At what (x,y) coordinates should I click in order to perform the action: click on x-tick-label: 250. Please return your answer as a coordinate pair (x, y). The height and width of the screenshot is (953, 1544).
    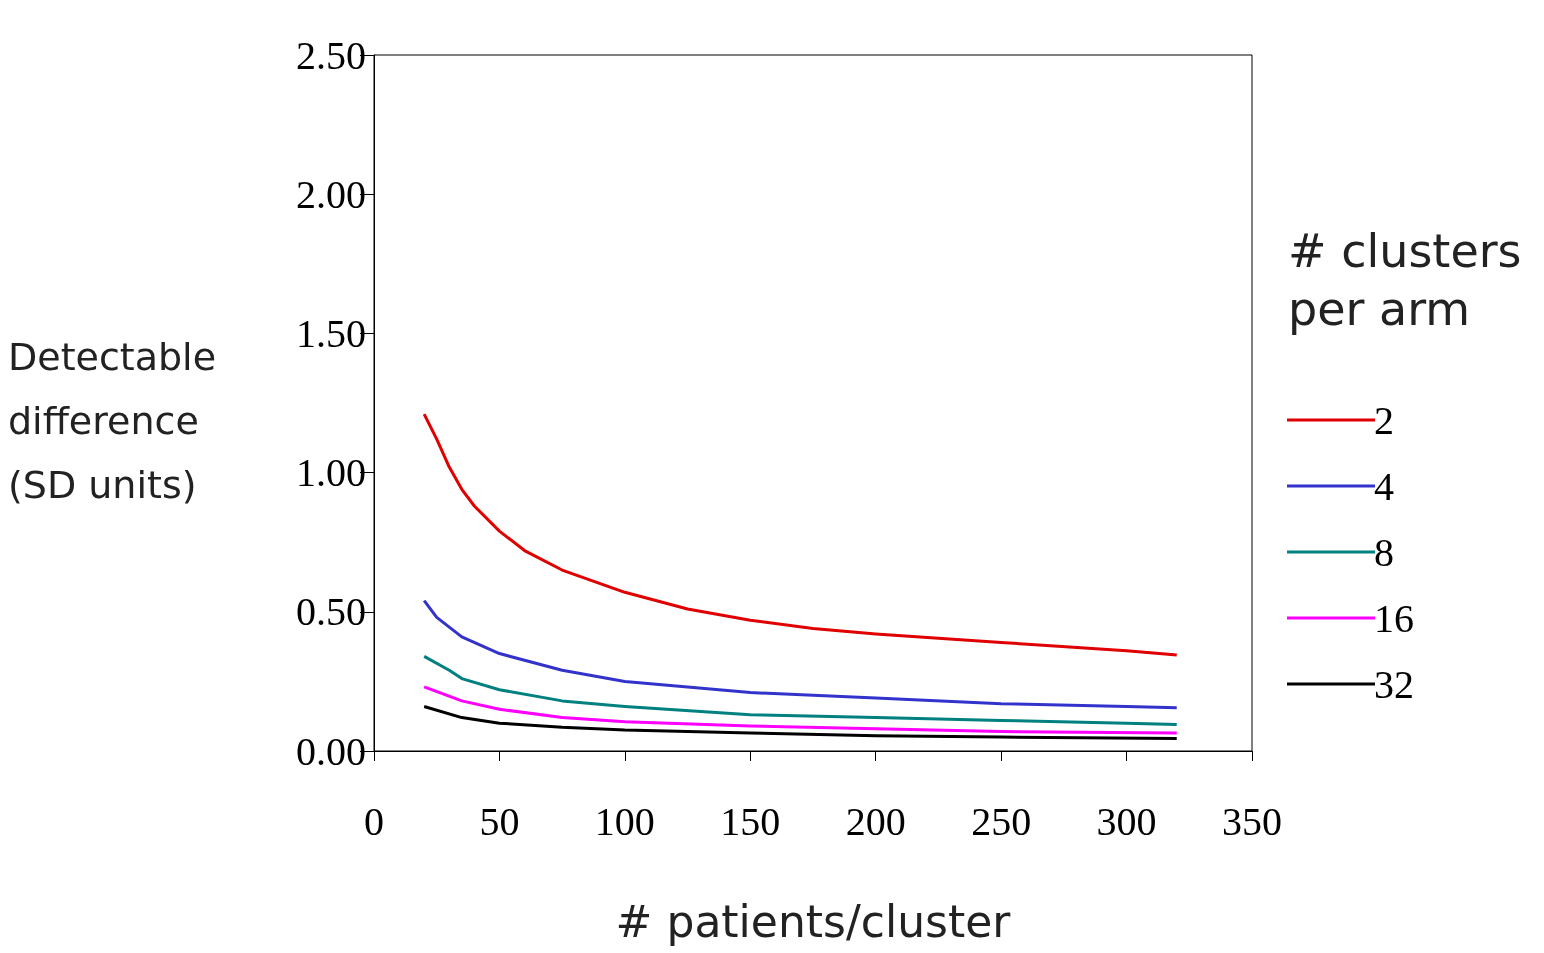
    Looking at the image, I should click on (1001, 821).